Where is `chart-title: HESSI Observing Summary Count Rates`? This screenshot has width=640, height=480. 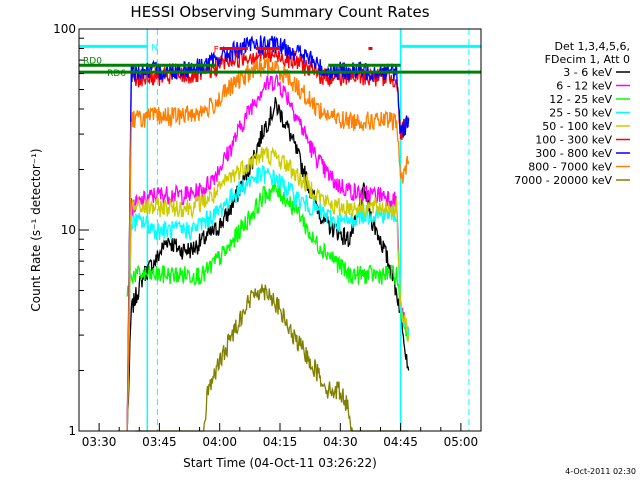
chart-title: HESSI Observing Summary Count Rates is located at coordinates (279, 12).